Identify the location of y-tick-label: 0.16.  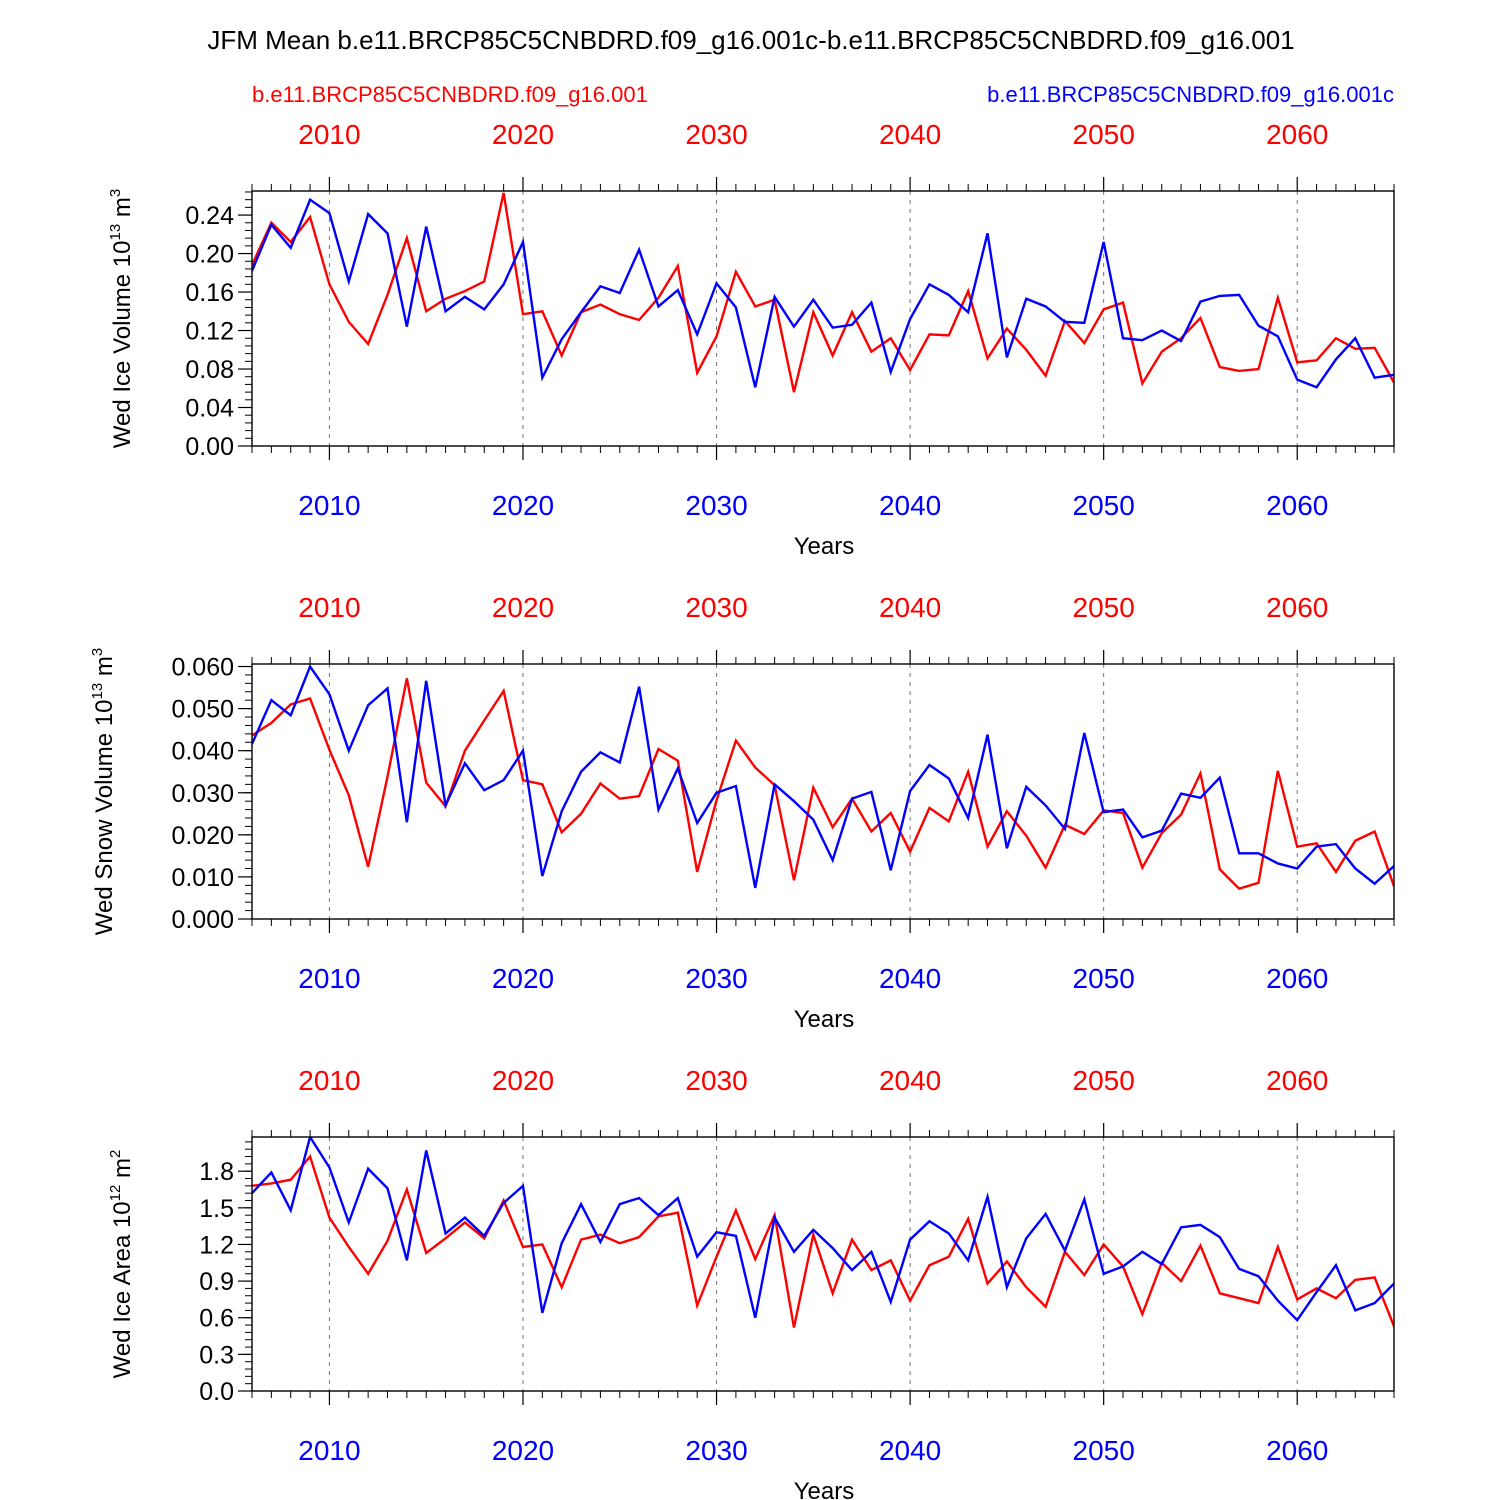
(209, 293).